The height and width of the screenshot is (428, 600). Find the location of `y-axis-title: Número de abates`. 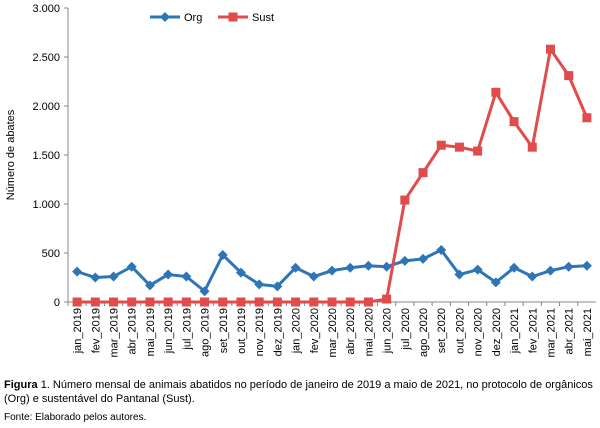

y-axis-title: Número de abates is located at coordinates (11, 154).